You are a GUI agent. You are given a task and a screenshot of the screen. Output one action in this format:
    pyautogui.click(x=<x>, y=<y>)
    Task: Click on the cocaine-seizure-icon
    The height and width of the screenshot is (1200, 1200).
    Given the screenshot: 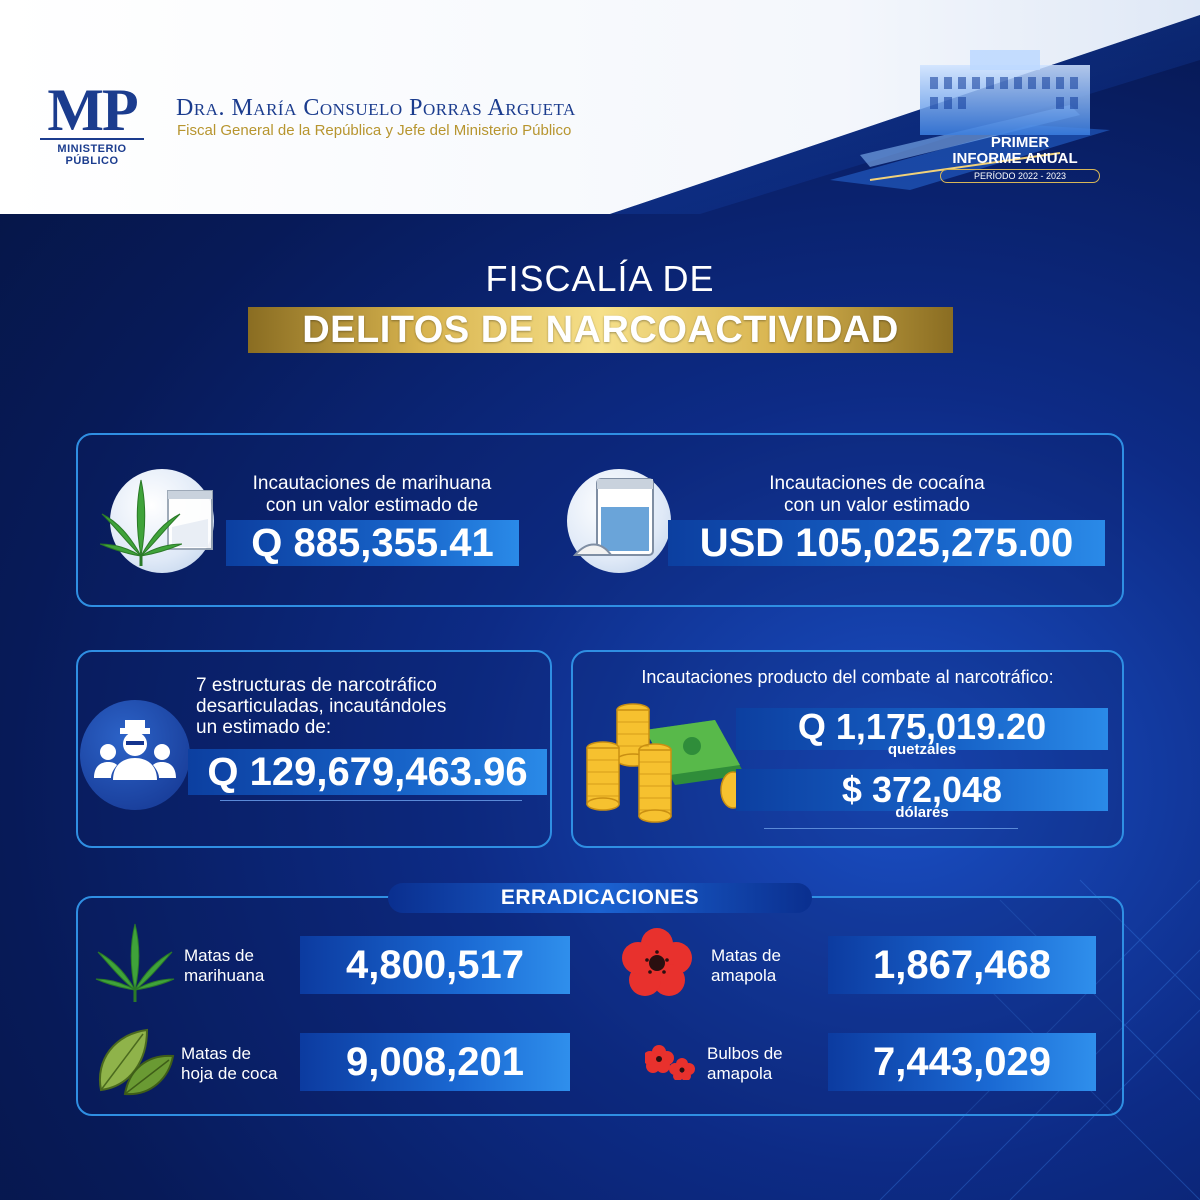 What is the action you would take?
    pyautogui.click(x=619, y=521)
    